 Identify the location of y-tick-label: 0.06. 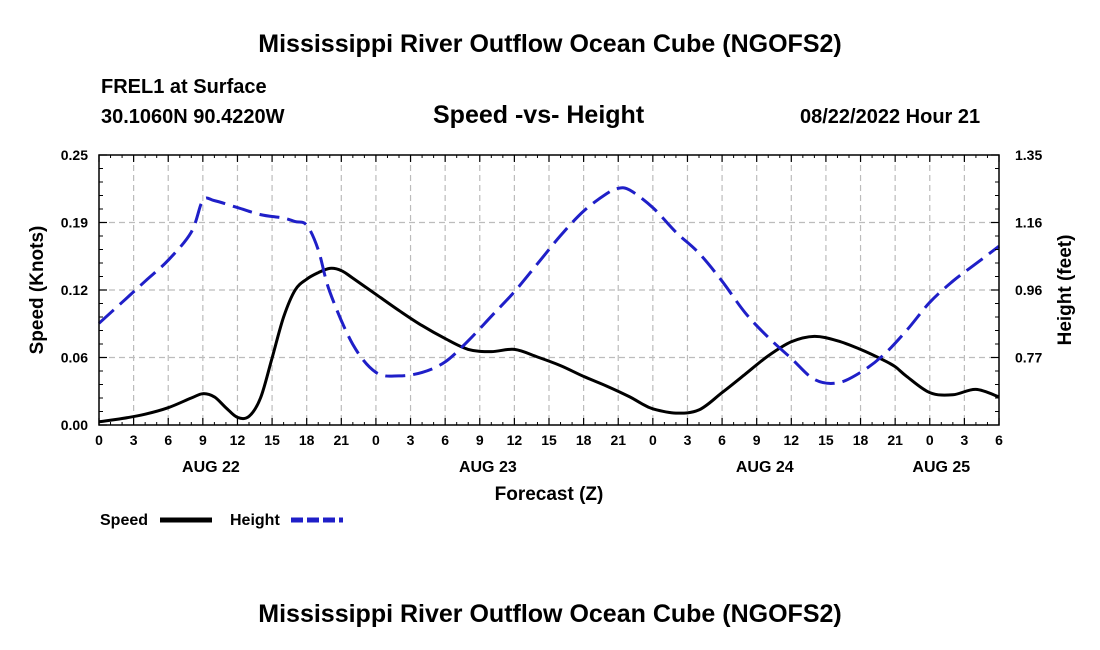
(74, 358).